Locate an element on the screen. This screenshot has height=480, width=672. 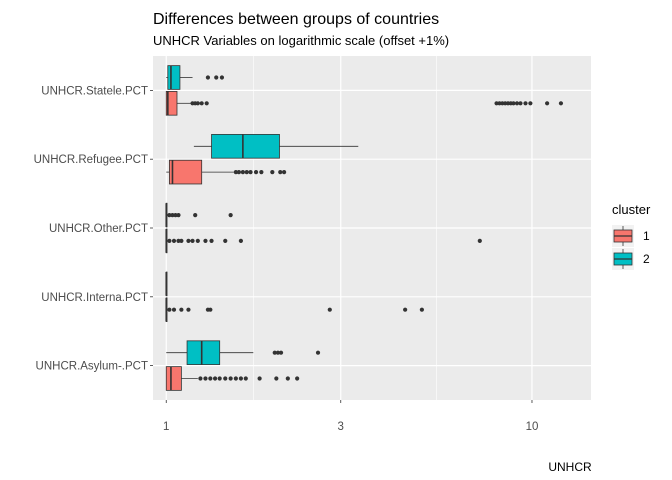
y-tick-label: UNHCR.Asylum-.PCT is located at coordinates (92, 367).